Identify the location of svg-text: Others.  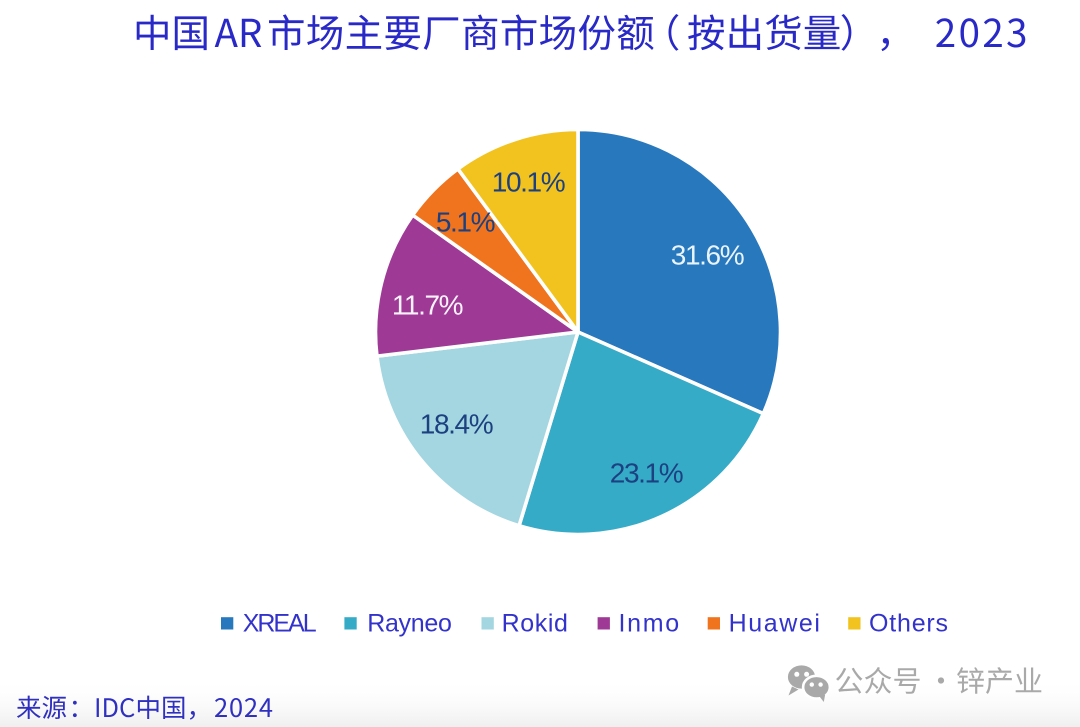
(909, 624).